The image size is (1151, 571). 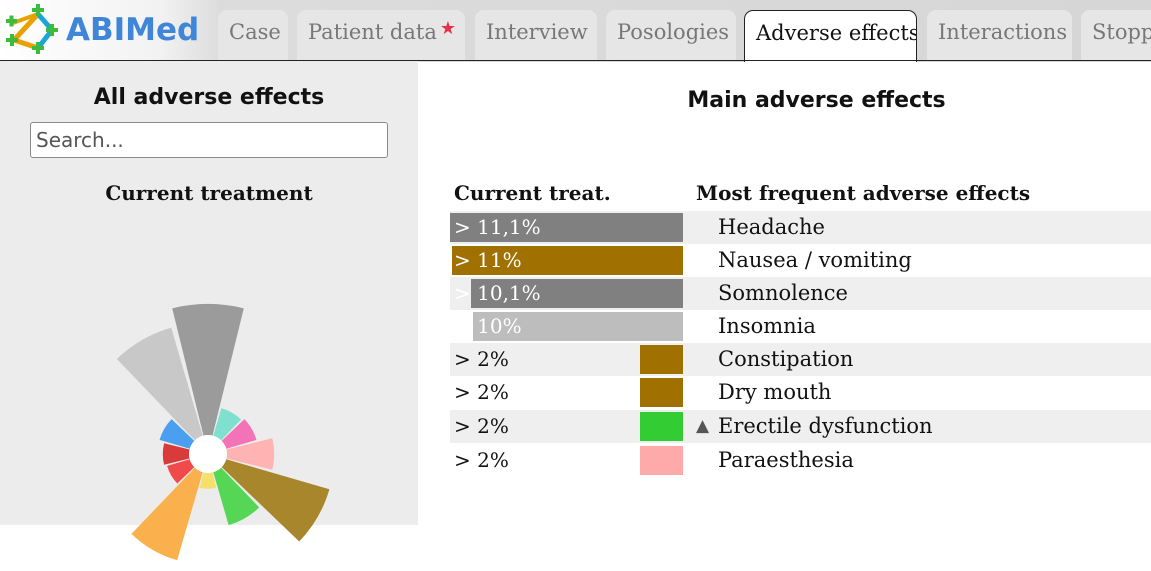 I want to click on table-row: > 10,1% Somnolence, so click(x=800, y=293).